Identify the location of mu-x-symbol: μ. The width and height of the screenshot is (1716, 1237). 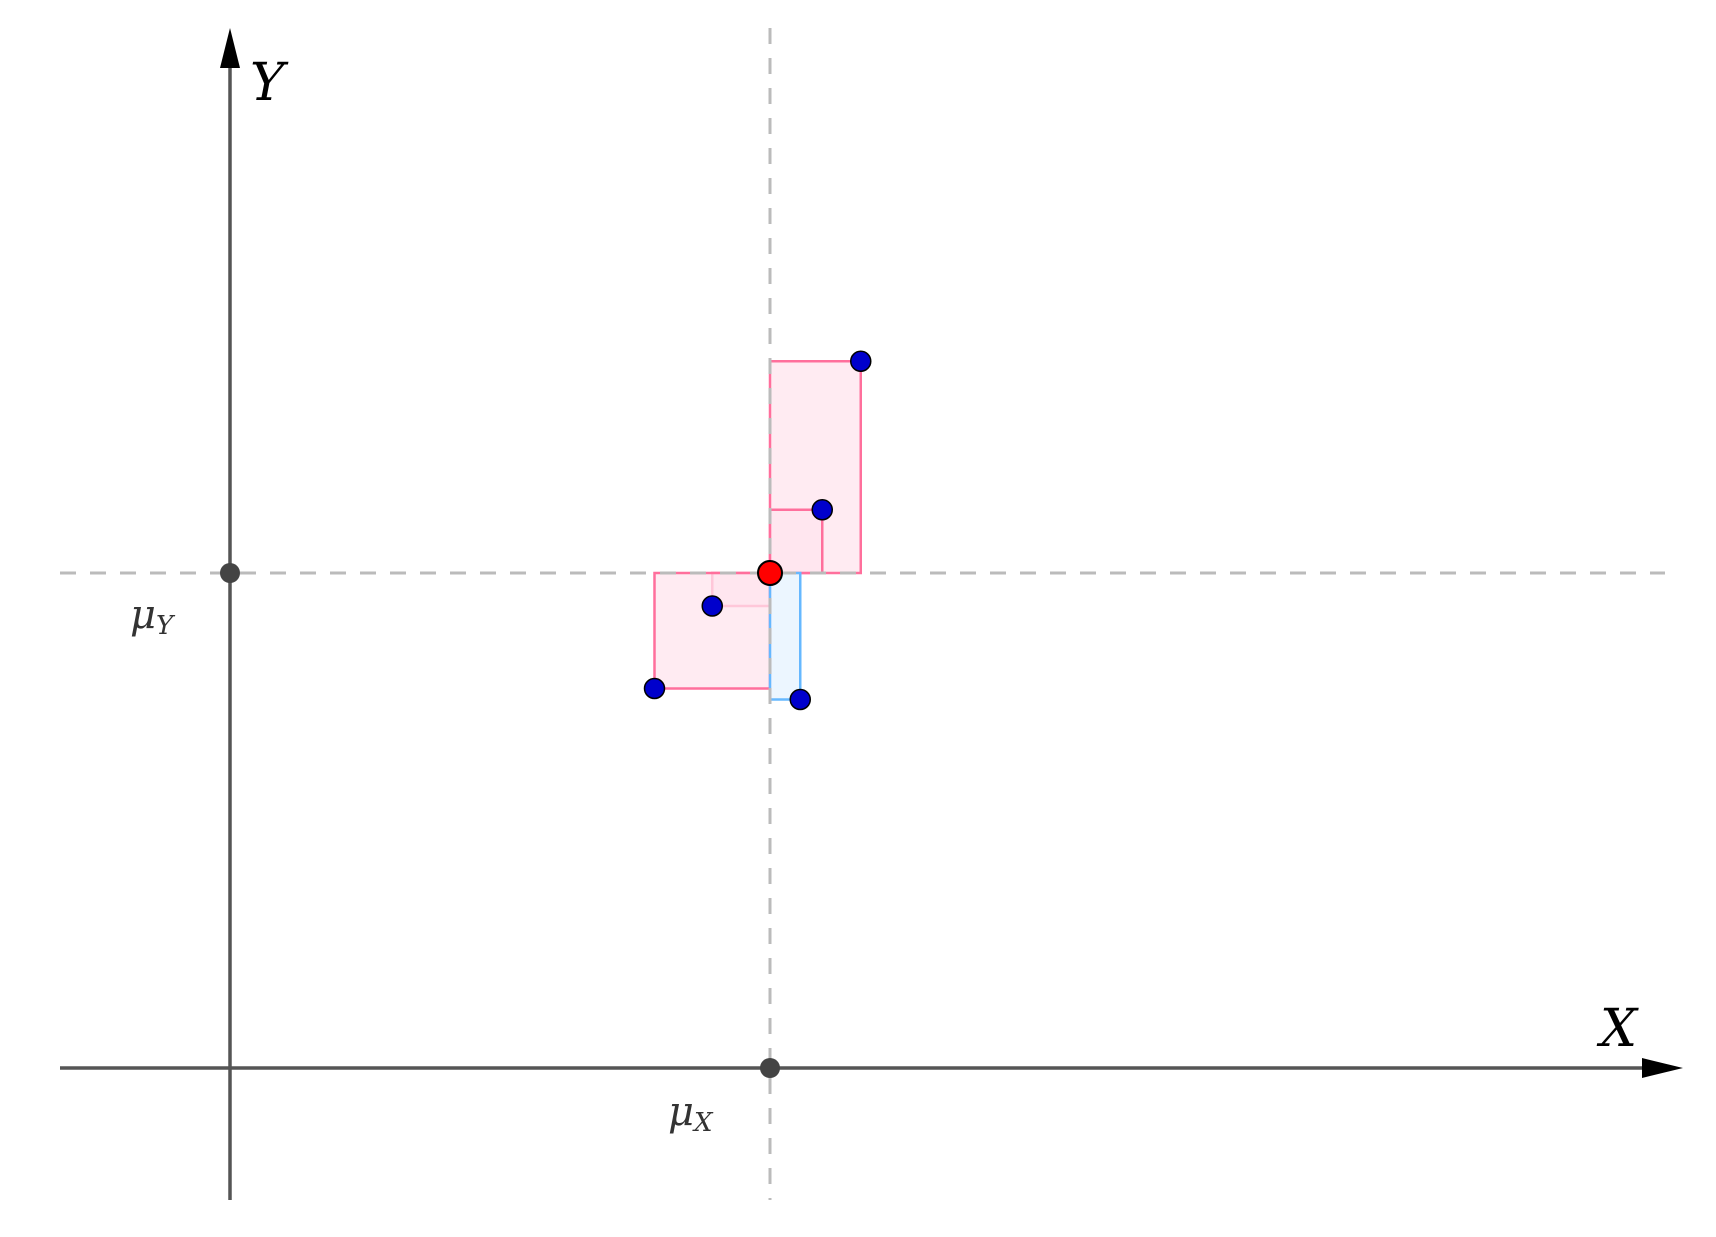
(681, 1112).